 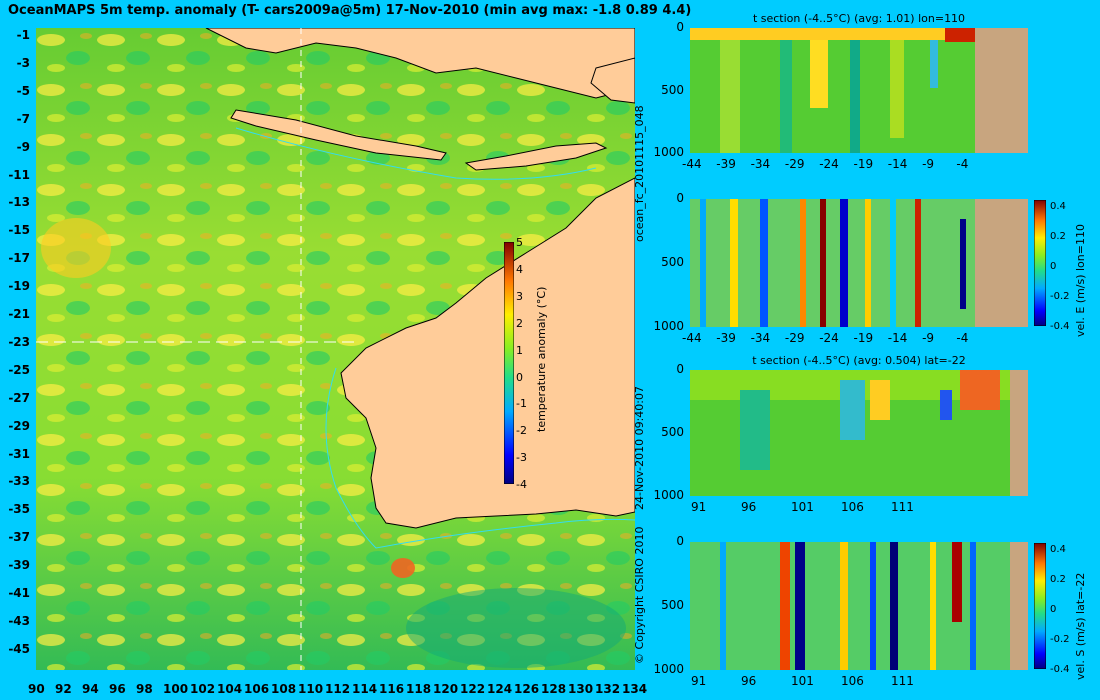 I want to click on panel-1-title: t section (-4..5°C) (avg: 1.01) lon=110, so click(x=859, y=18).